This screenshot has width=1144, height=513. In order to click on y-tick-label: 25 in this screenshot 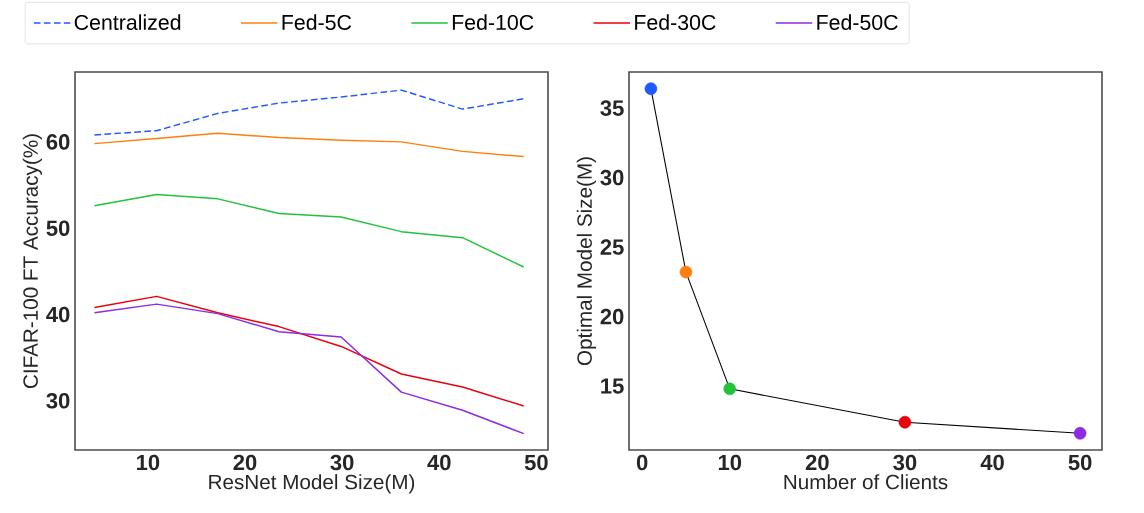, I will do `click(612, 247)`.